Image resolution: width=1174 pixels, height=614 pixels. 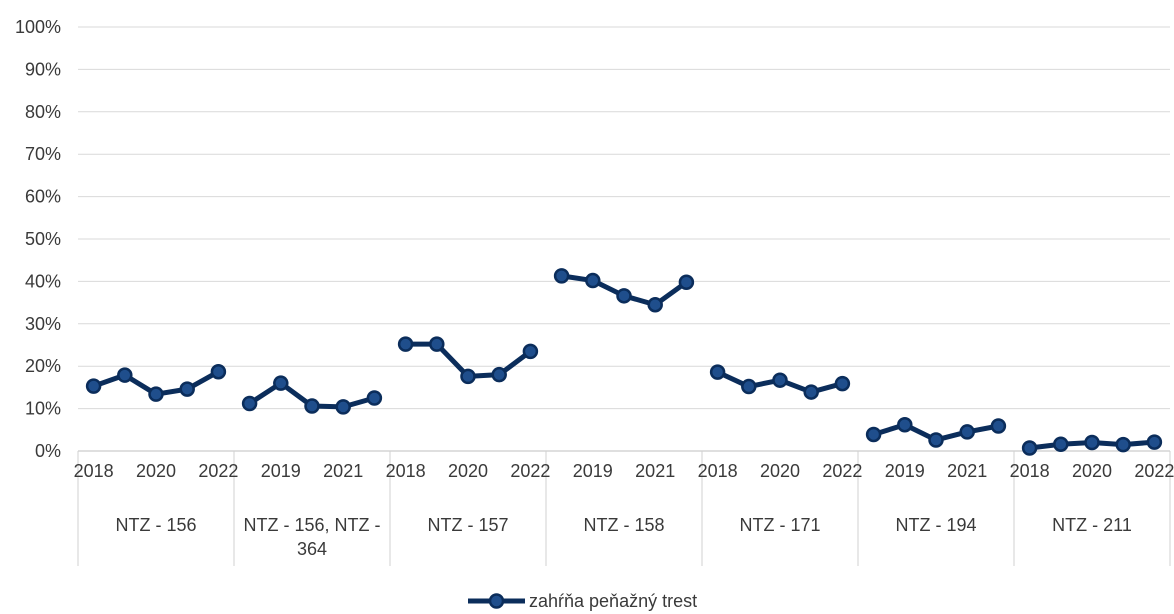 I want to click on y-tick-label: 20%, so click(x=43, y=366).